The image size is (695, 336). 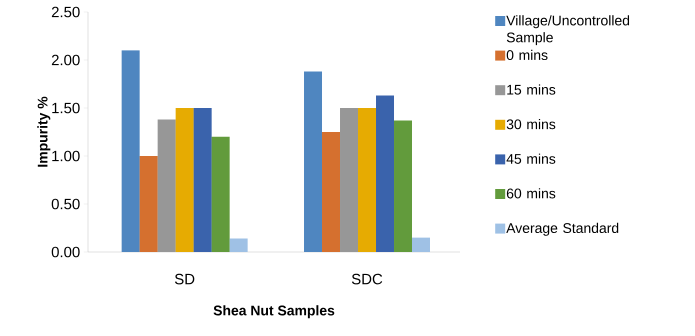 What do you see at coordinates (367, 279) in the screenshot?
I see `x-tick-label: SDC` at bounding box center [367, 279].